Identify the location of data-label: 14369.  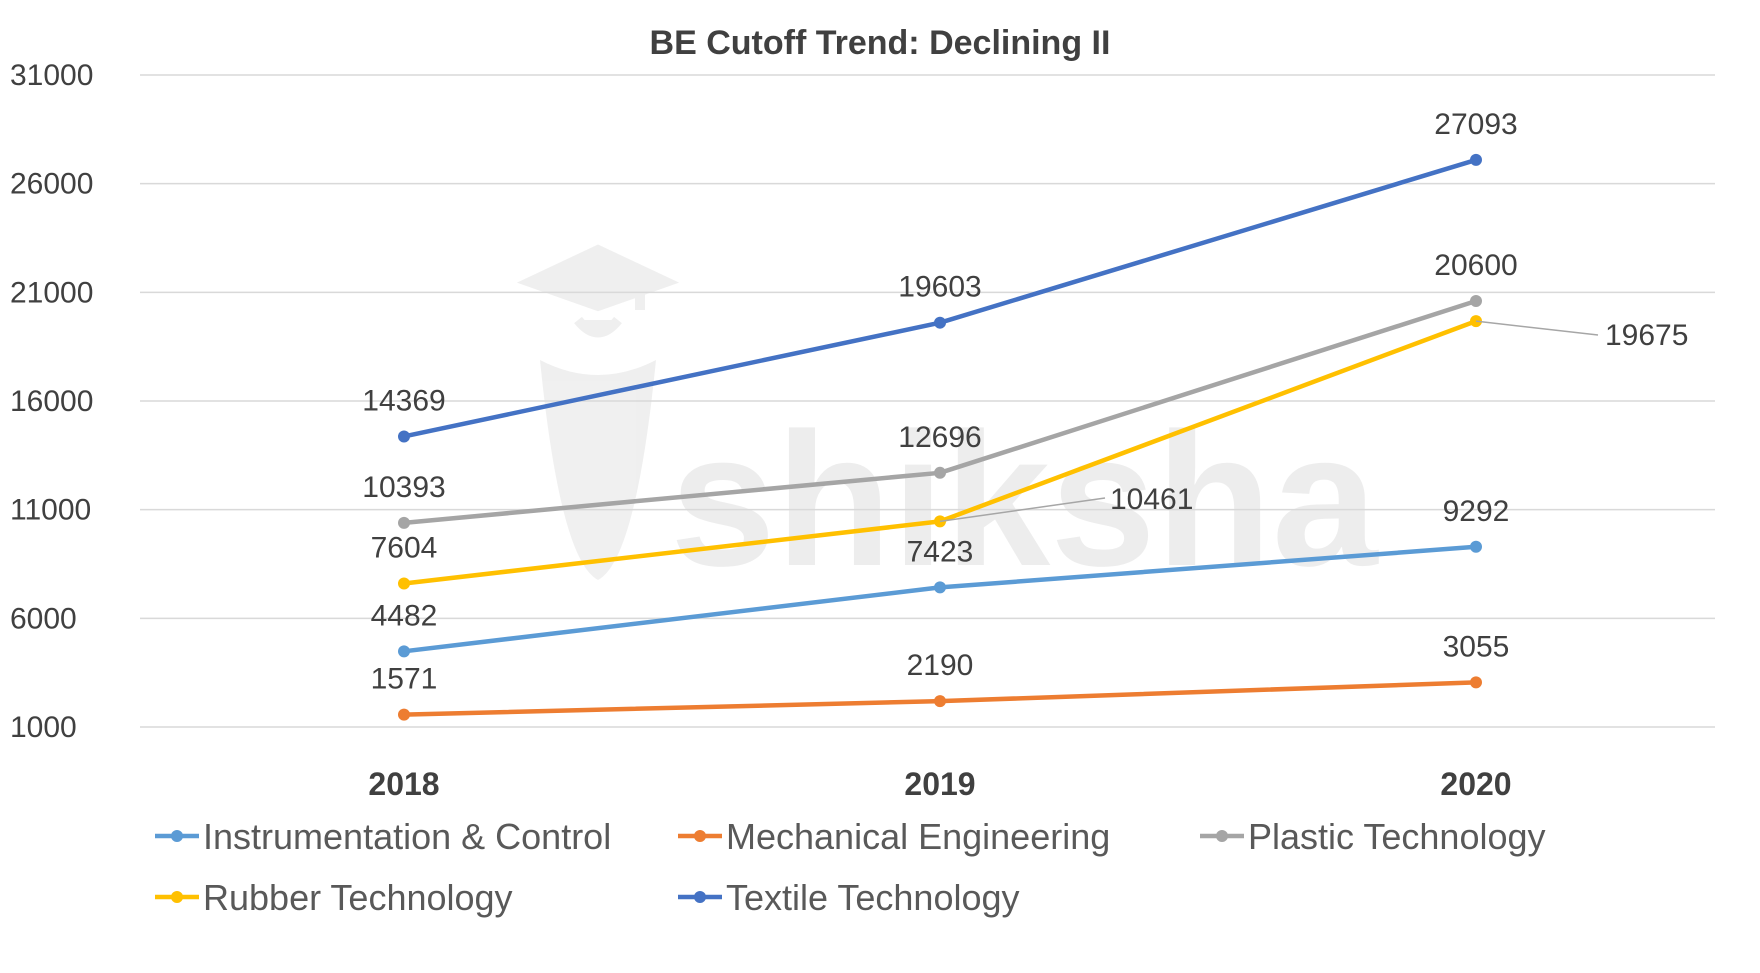
(403, 400).